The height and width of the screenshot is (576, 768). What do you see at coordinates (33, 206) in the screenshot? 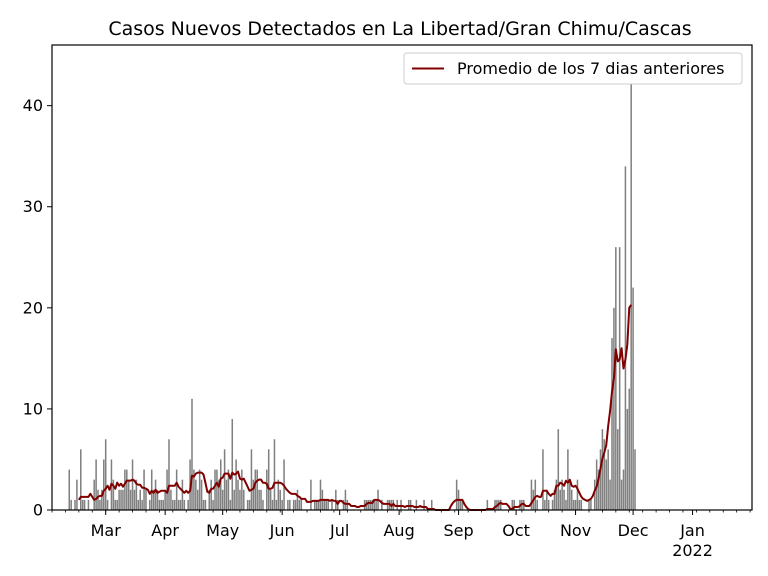
I see `y-tick-label: 30` at bounding box center [33, 206].